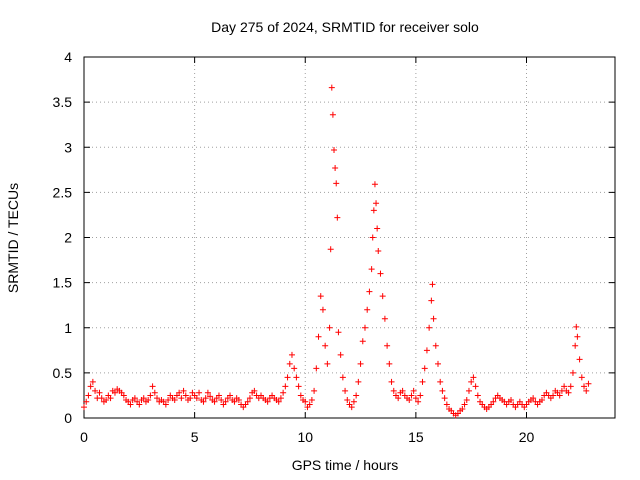 The width and height of the screenshot is (640, 480). What do you see at coordinates (84, 437) in the screenshot?
I see `x-tick-label: 0` at bounding box center [84, 437].